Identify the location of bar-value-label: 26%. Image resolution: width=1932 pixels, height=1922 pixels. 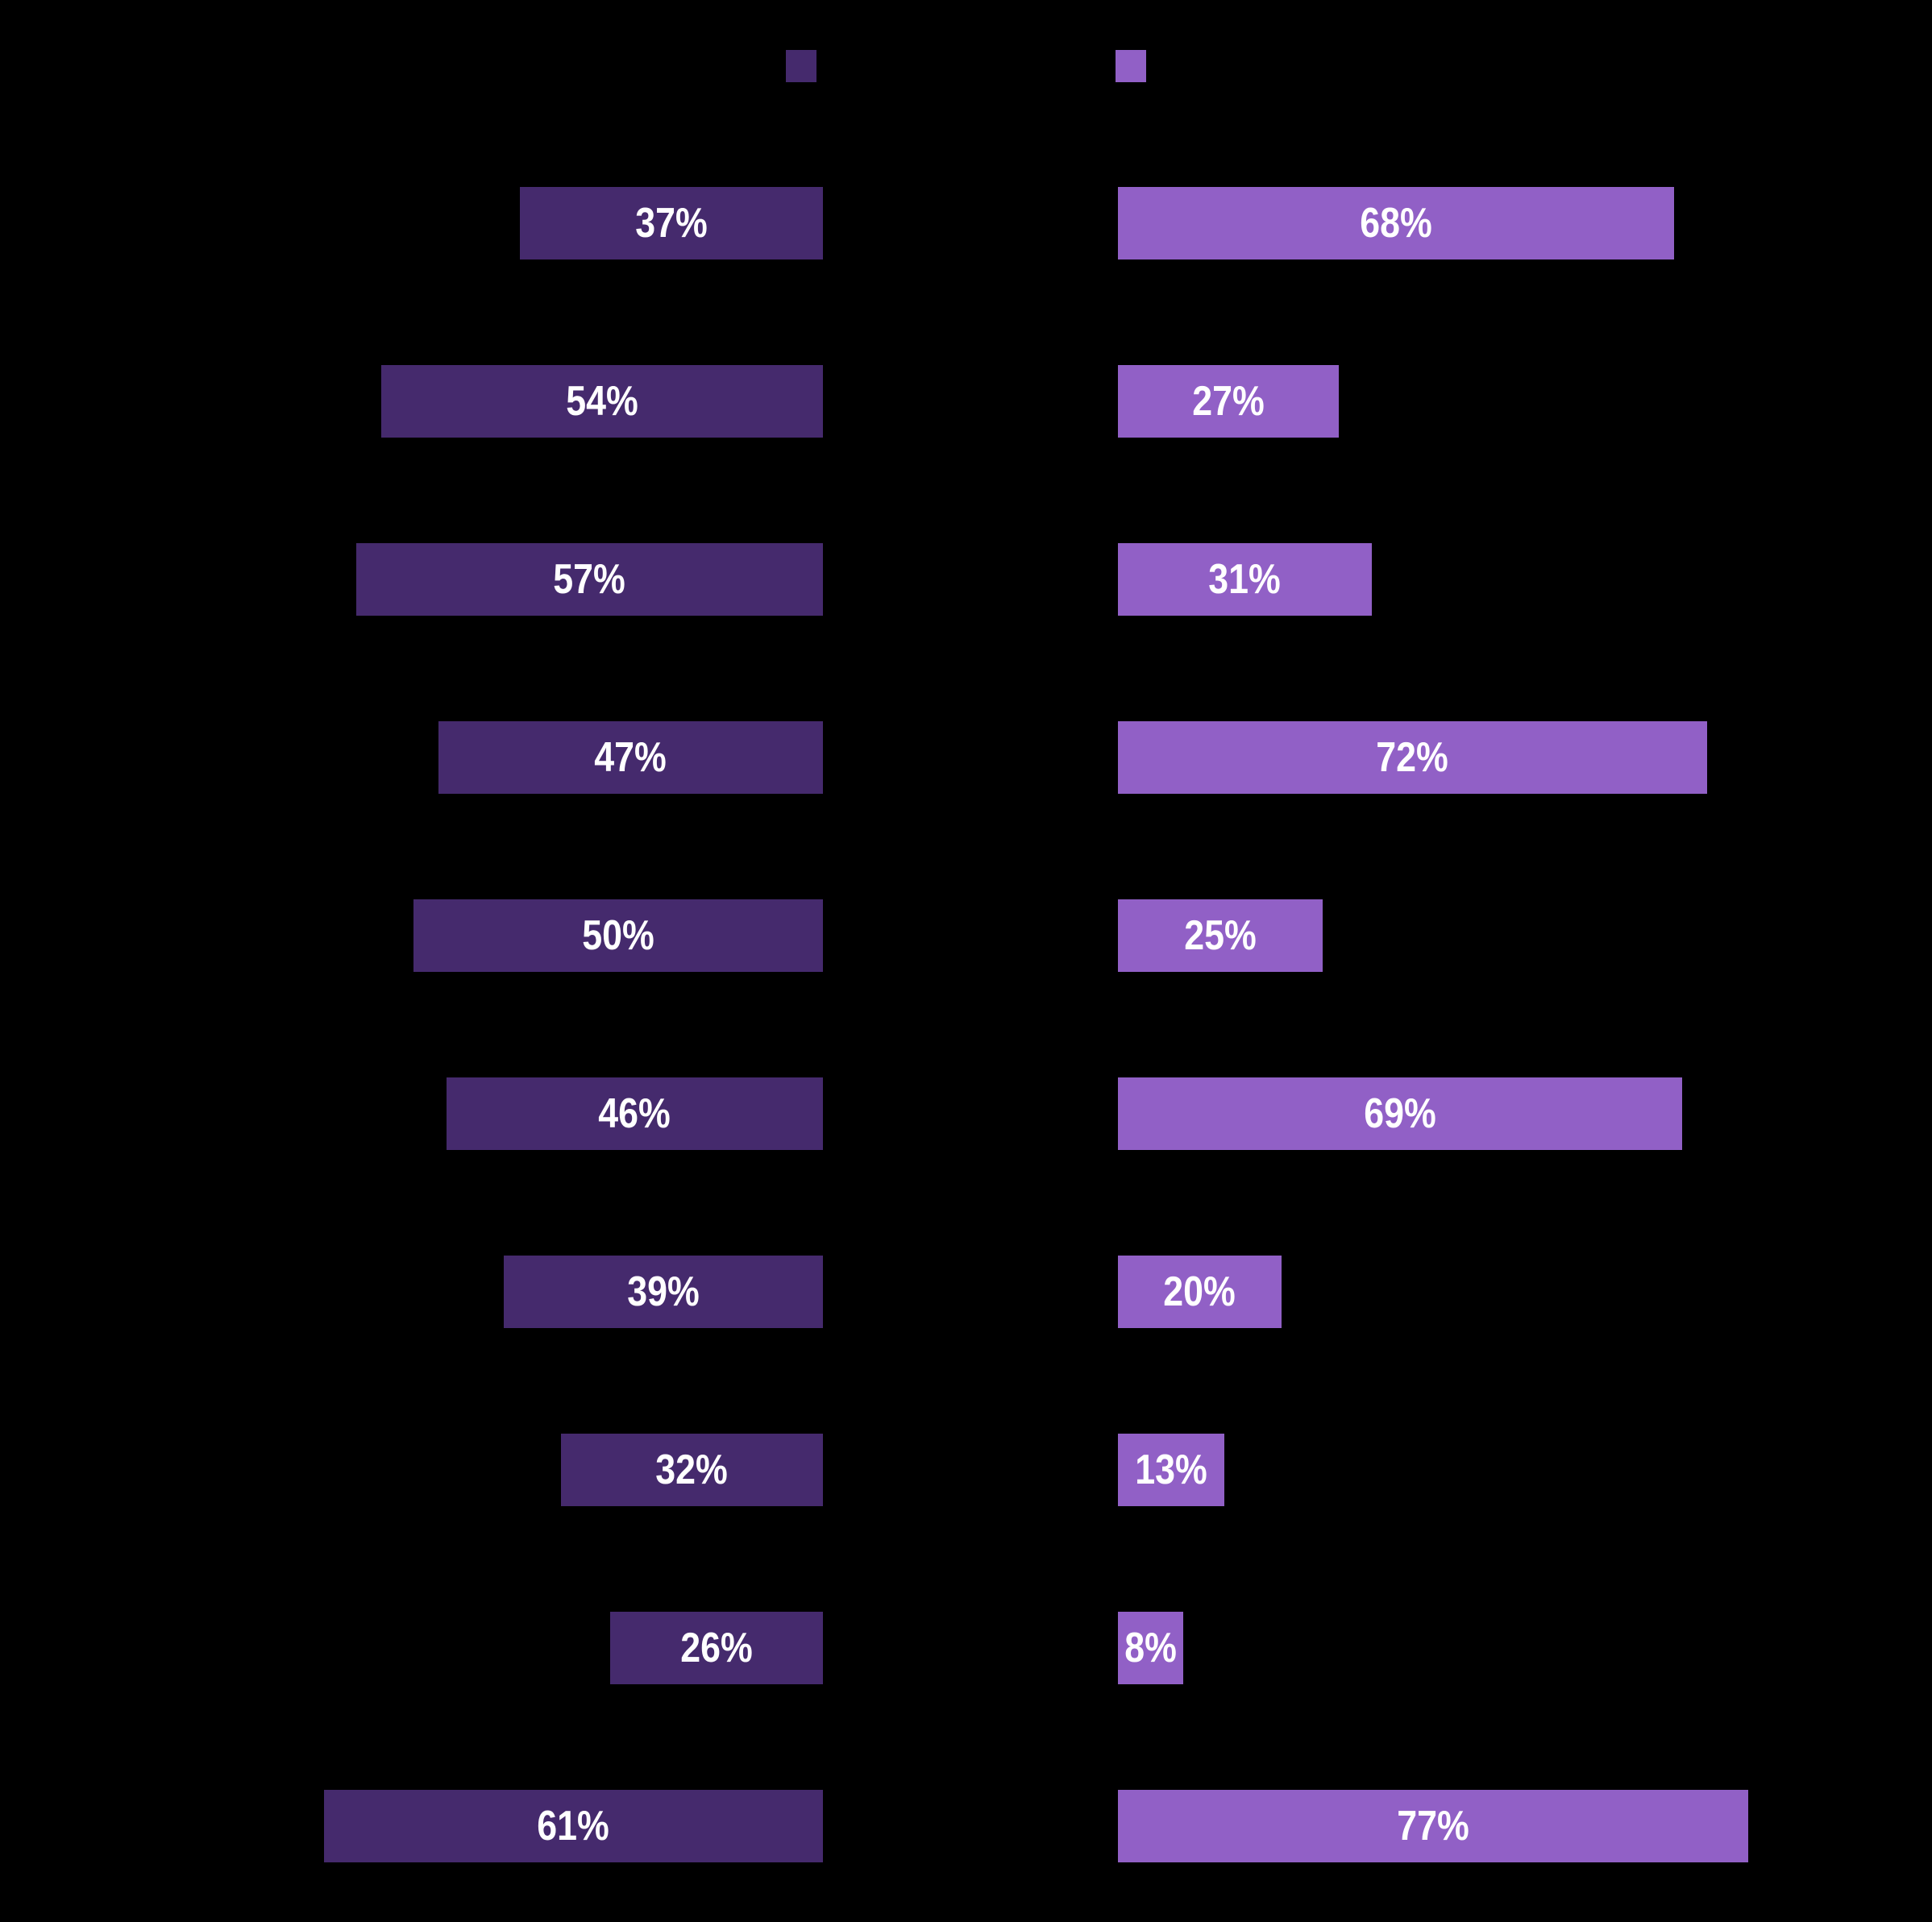
(716, 1648).